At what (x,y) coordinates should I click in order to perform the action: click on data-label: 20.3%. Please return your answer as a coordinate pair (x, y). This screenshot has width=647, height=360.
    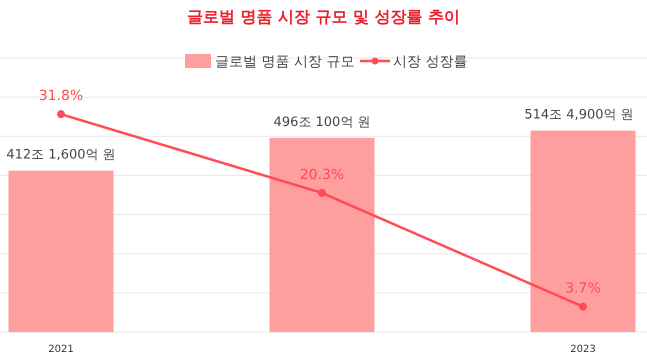
    Looking at the image, I should click on (322, 174).